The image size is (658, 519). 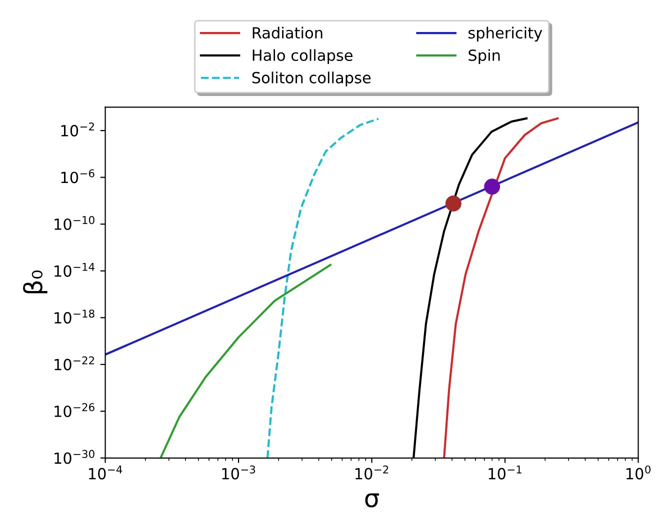 What do you see at coordinates (74, 317) in the screenshot?
I see `y-tick-label: 10$^{−18}$` at bounding box center [74, 317].